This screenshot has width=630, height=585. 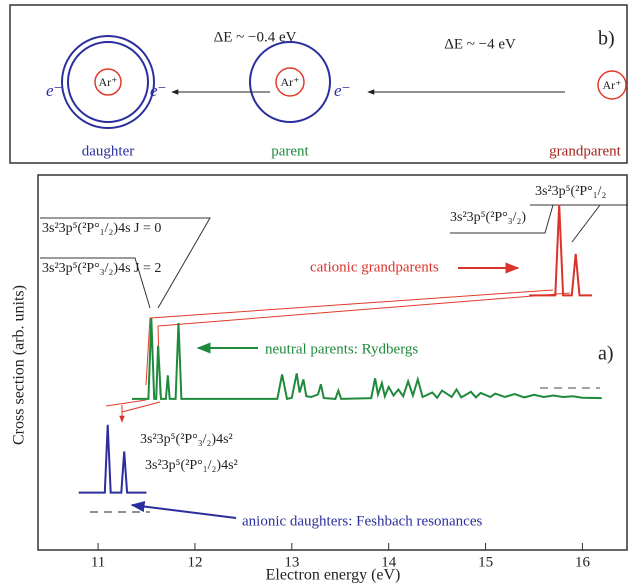 What do you see at coordinates (290, 151) in the screenshot?
I see `state-label: parent` at bounding box center [290, 151].